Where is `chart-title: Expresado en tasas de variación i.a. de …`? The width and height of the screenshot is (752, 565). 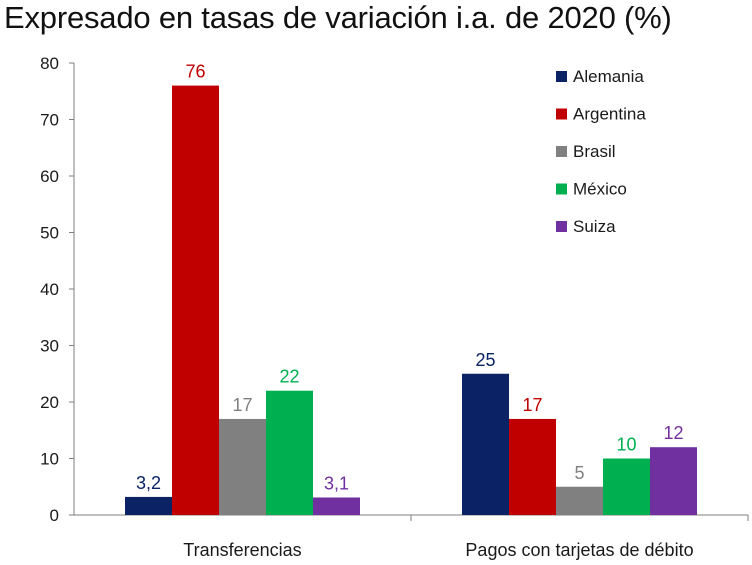
chart-title: Expresado en tasas de variación i.a. de … is located at coordinates (338, 17).